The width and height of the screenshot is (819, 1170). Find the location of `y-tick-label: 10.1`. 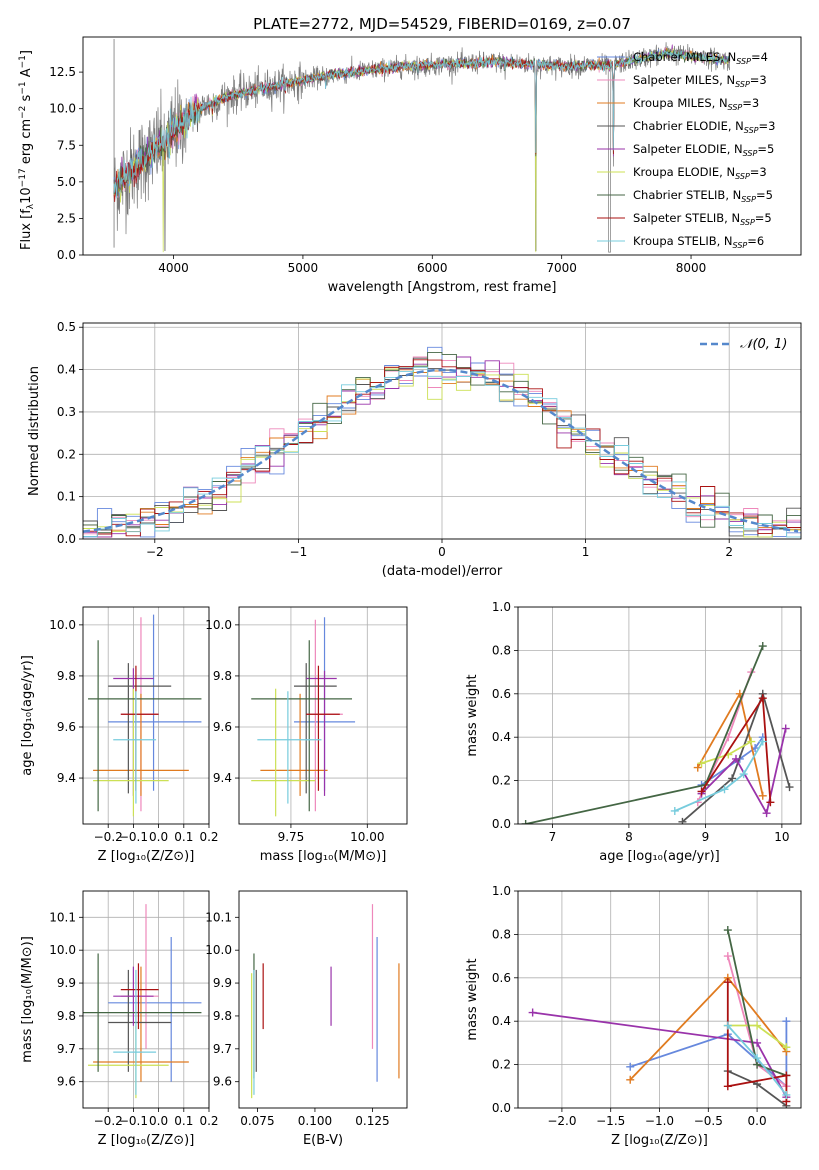

y-tick-label: 10.1 is located at coordinates (218, 917).